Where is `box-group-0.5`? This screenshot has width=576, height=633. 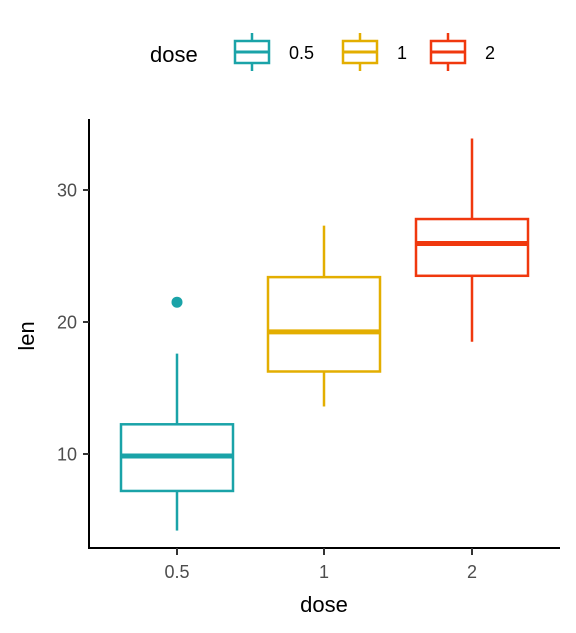 box-group-0.5 is located at coordinates (177, 413).